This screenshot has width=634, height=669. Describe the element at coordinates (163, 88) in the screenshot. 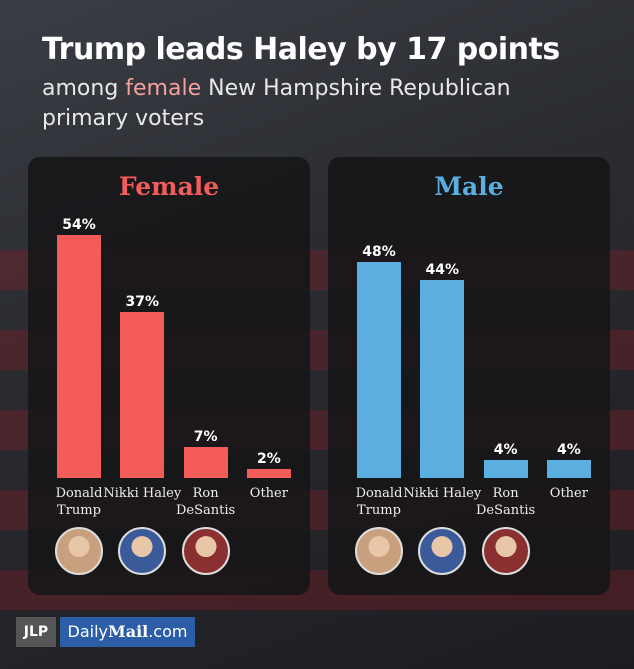

I see `subtitle-highlight: female` at that location.